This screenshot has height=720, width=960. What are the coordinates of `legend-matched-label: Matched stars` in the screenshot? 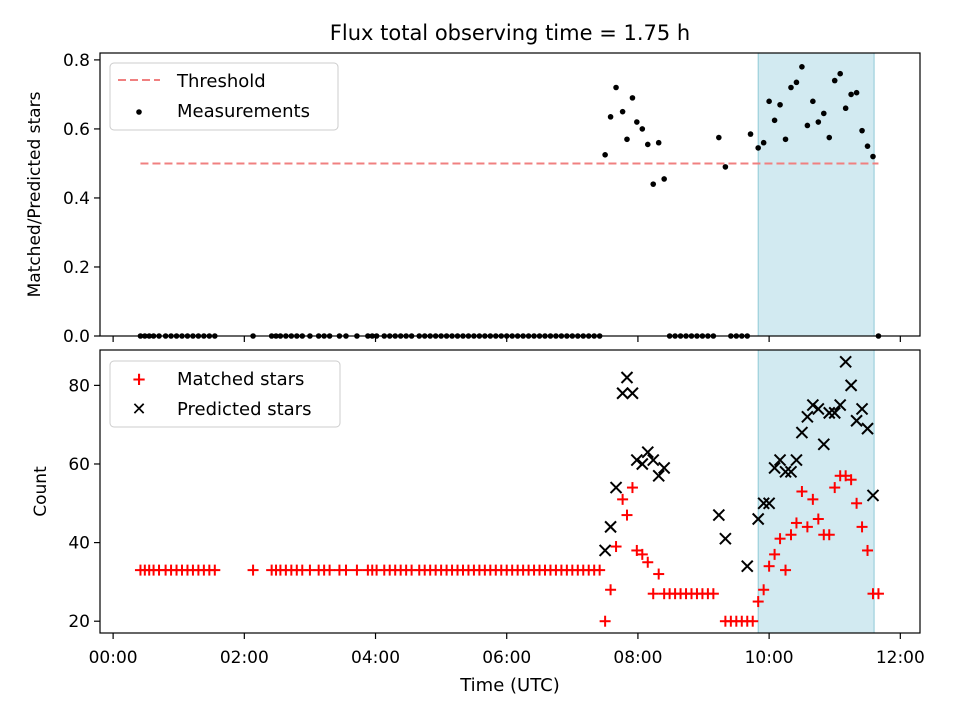 It's located at (240, 379).